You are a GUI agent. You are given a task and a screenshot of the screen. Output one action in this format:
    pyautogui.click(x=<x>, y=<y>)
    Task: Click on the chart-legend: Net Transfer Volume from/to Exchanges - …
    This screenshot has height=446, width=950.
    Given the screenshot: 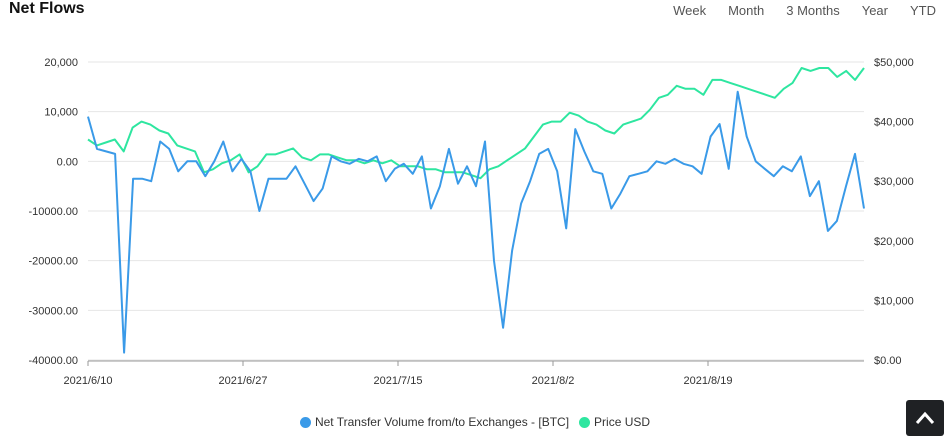 What is the action you would take?
    pyautogui.click(x=475, y=422)
    